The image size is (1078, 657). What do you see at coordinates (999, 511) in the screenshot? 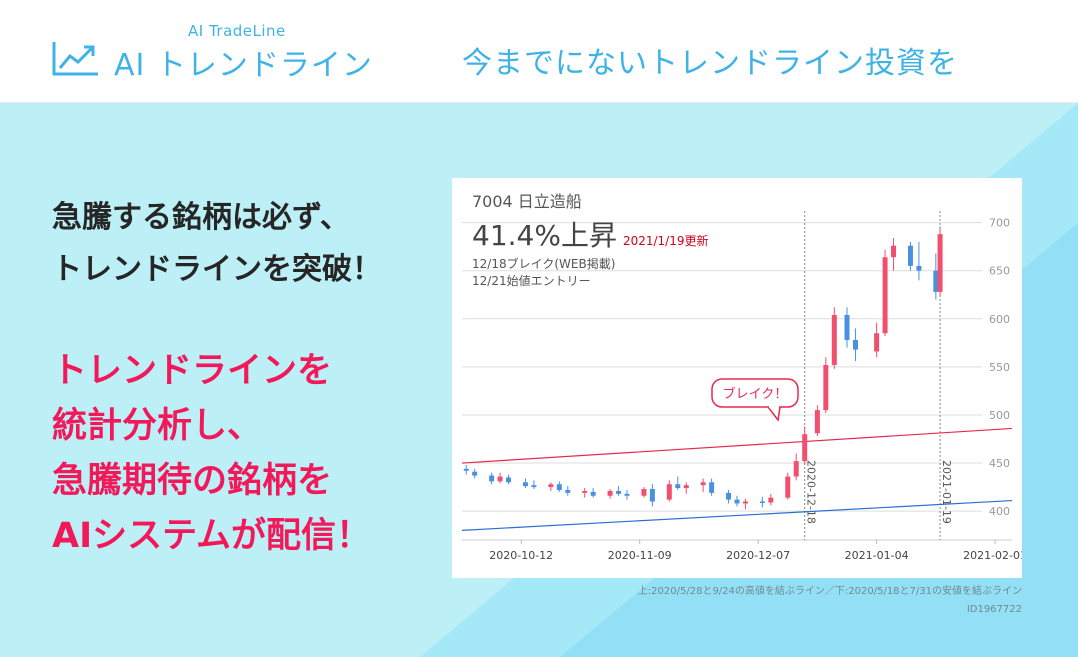
I see `y-tick-label: 400` at bounding box center [999, 511].